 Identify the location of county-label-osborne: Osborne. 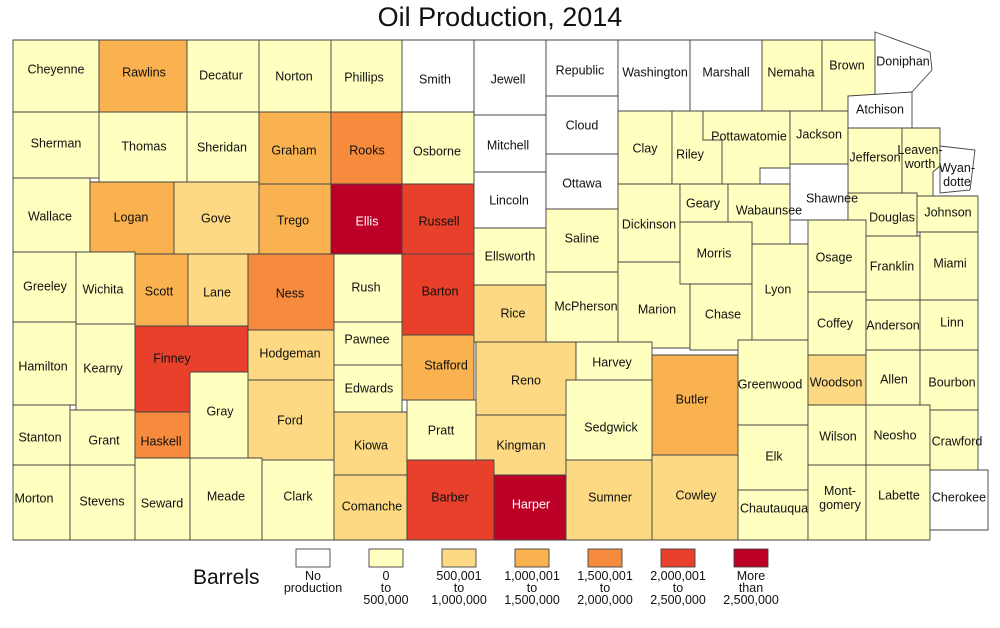
(437, 151).